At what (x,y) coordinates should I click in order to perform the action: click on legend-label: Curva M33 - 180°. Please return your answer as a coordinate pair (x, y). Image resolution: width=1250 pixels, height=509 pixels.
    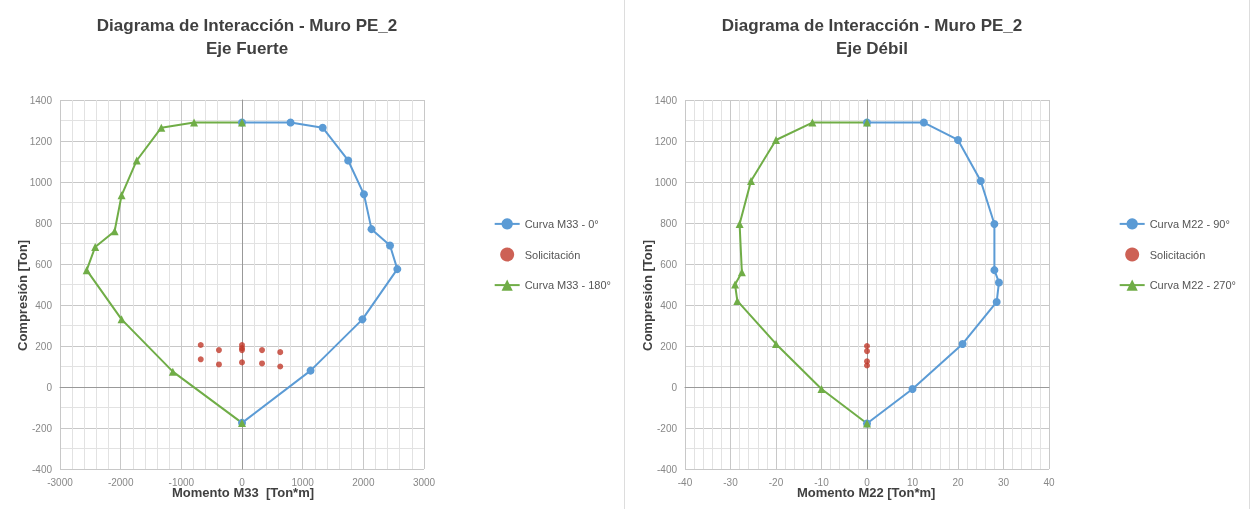
    Looking at the image, I should click on (567, 285).